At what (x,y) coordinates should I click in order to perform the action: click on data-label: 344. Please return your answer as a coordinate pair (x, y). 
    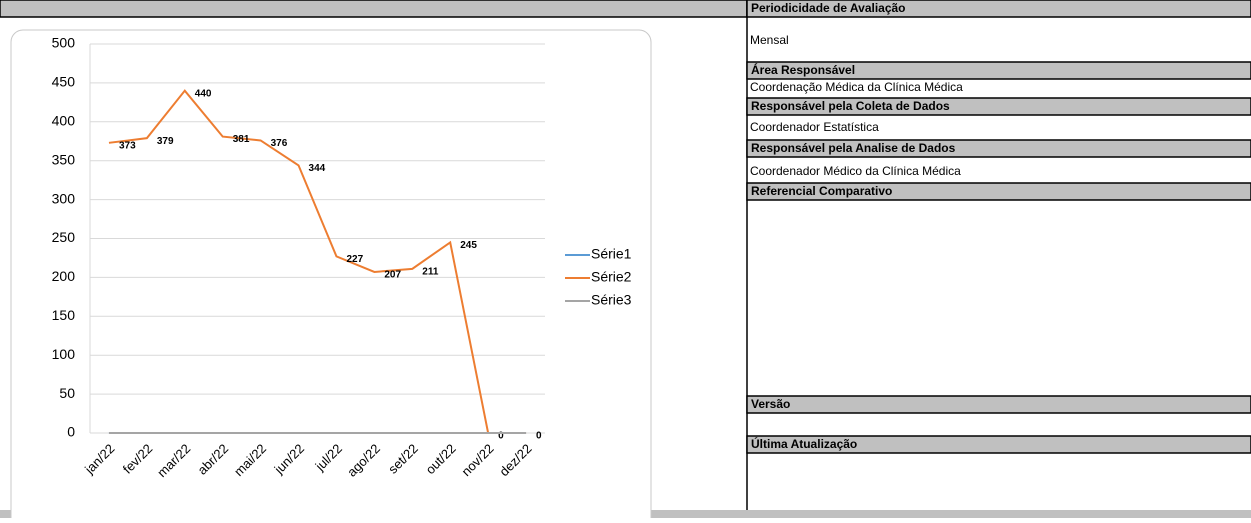
    Looking at the image, I should click on (317, 168).